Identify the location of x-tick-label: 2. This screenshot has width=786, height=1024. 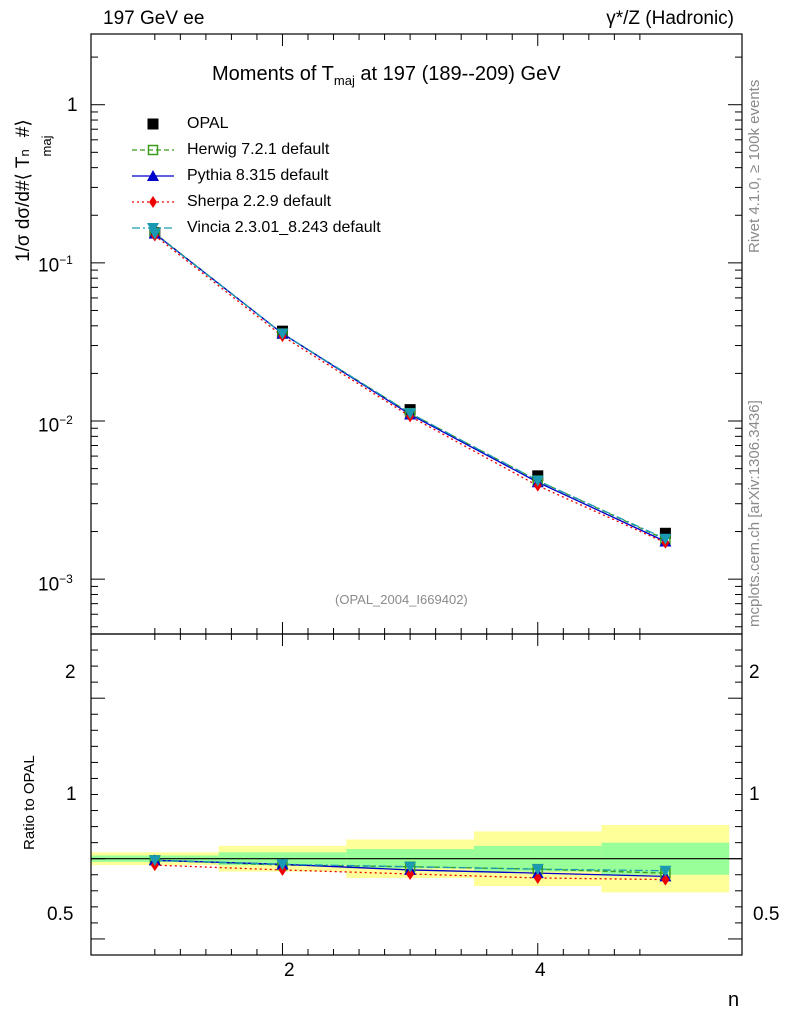
(289, 970).